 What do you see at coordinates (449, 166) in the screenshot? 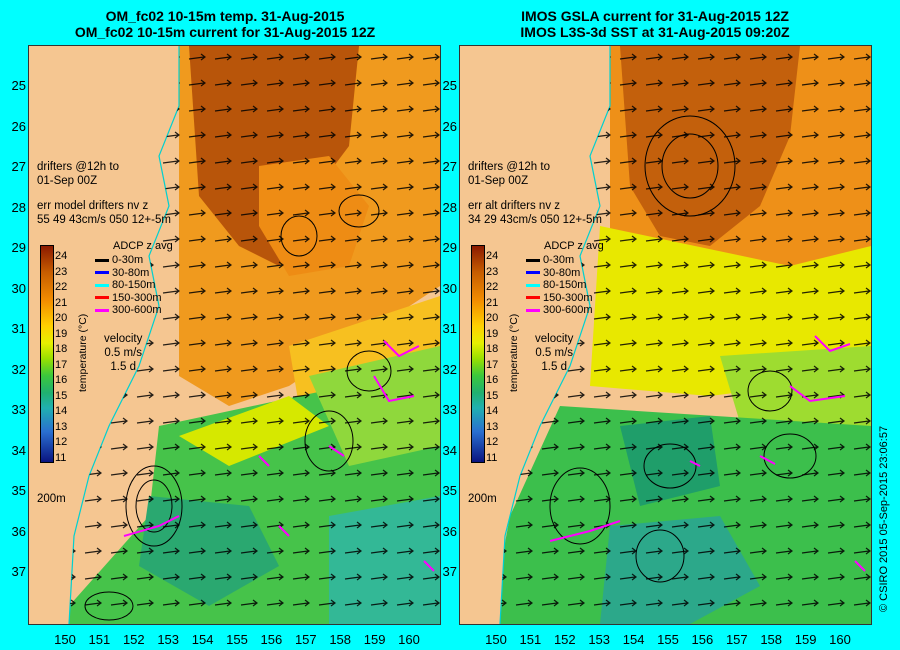
I see `lat-label-right: 27` at bounding box center [449, 166].